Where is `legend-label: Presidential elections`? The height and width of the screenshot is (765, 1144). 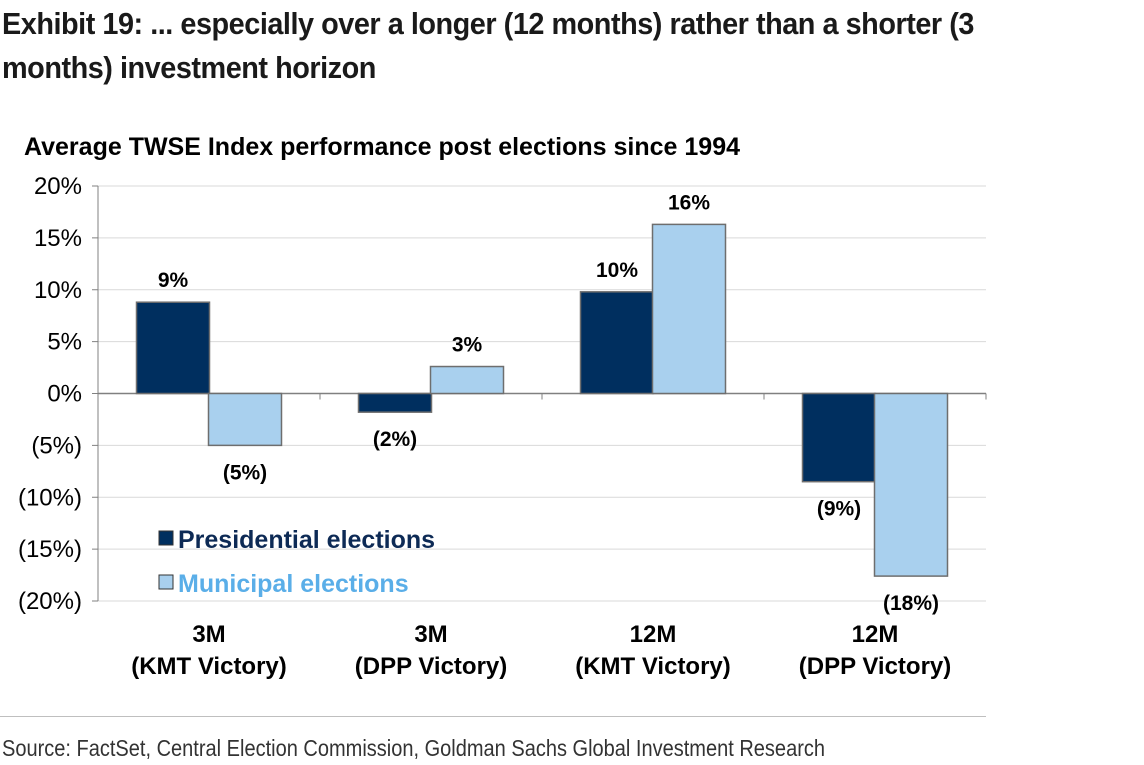 legend-label: Presidential elections is located at coordinates (306, 540).